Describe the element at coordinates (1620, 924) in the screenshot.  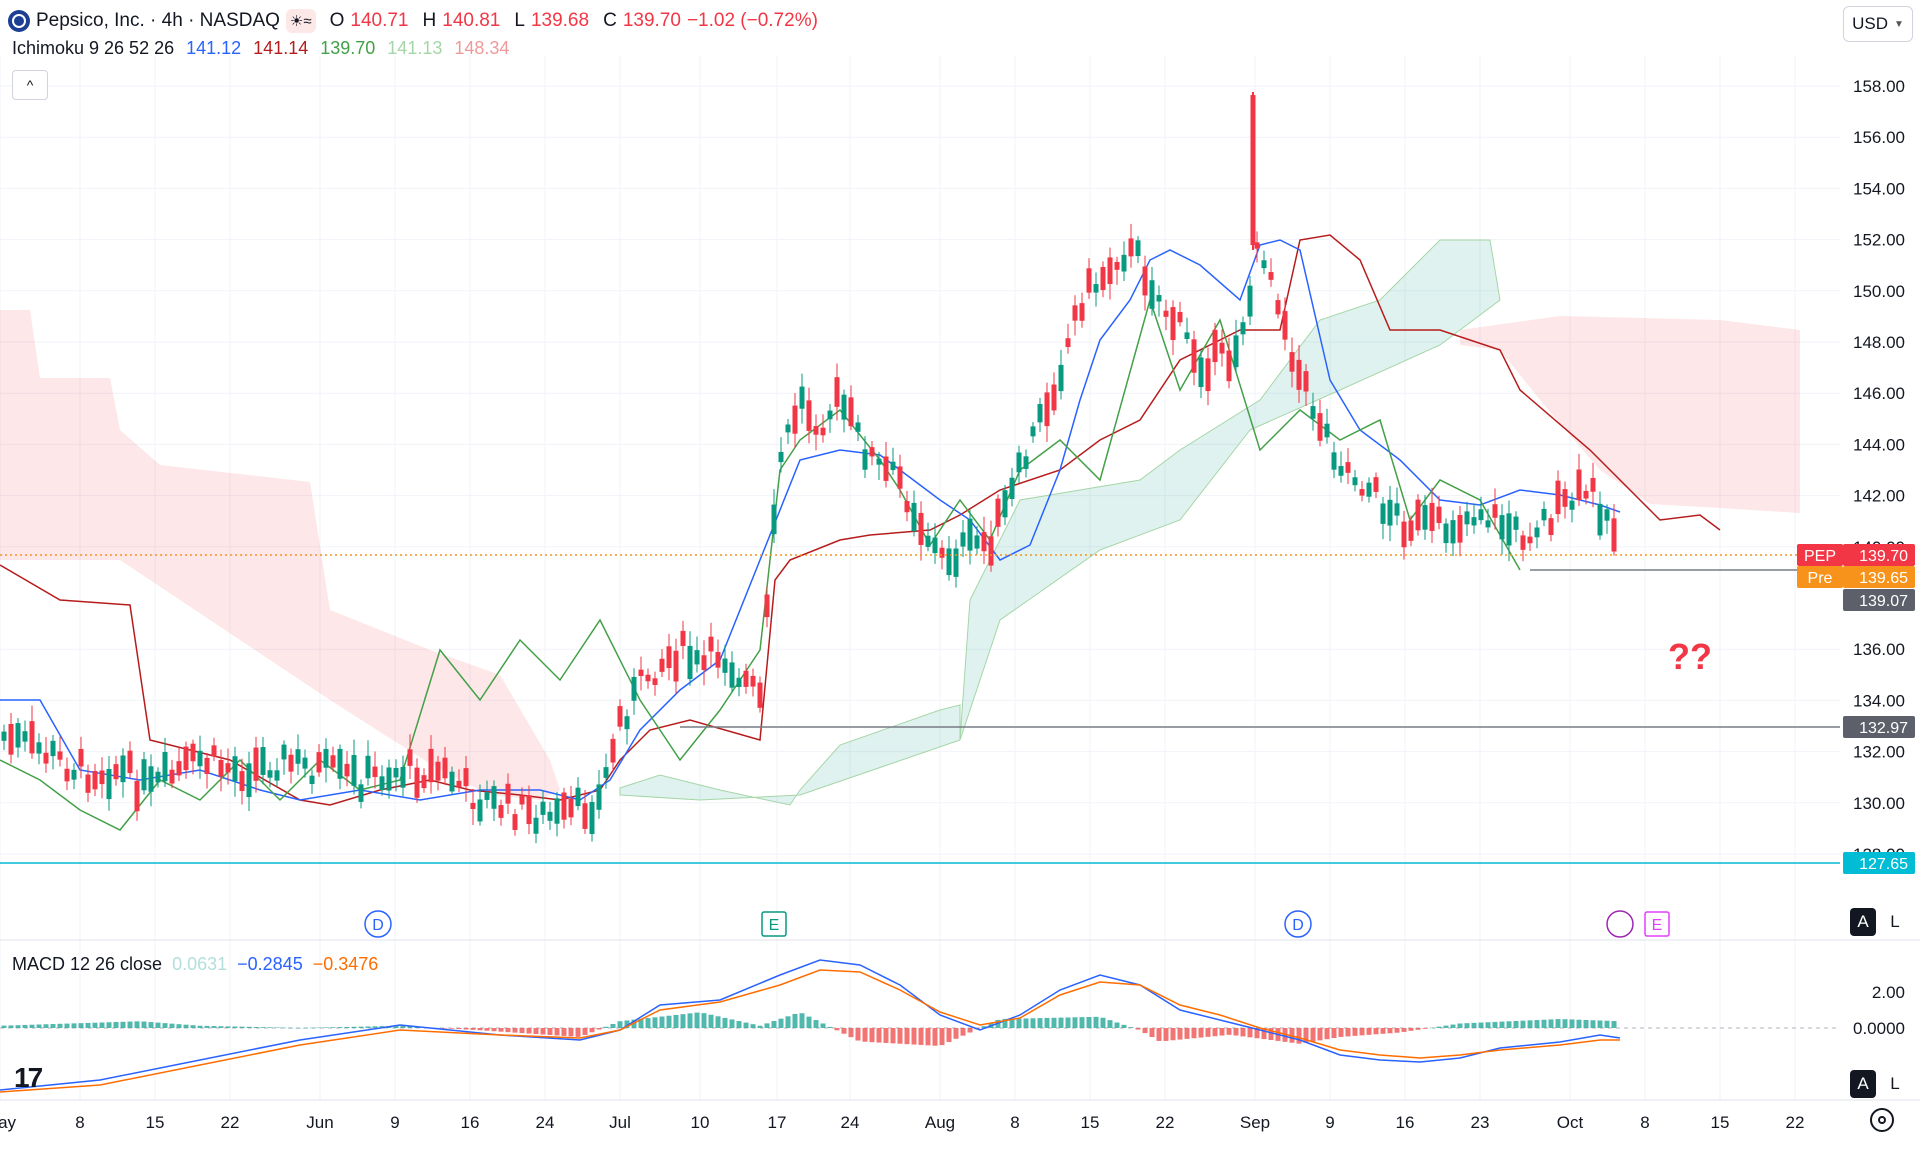
I see `flash-event-icon` at that location.